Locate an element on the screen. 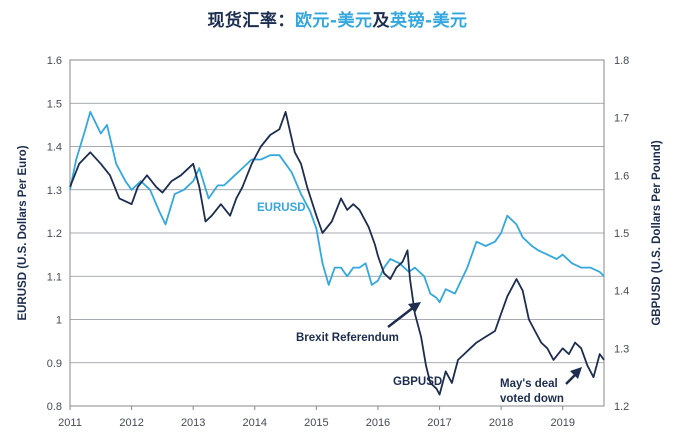 This screenshot has height=440, width=675. right-axis-ticks: 1.2 1.3 1.4 1.5 1.6 1.7 1.8 is located at coordinates (621, 234).